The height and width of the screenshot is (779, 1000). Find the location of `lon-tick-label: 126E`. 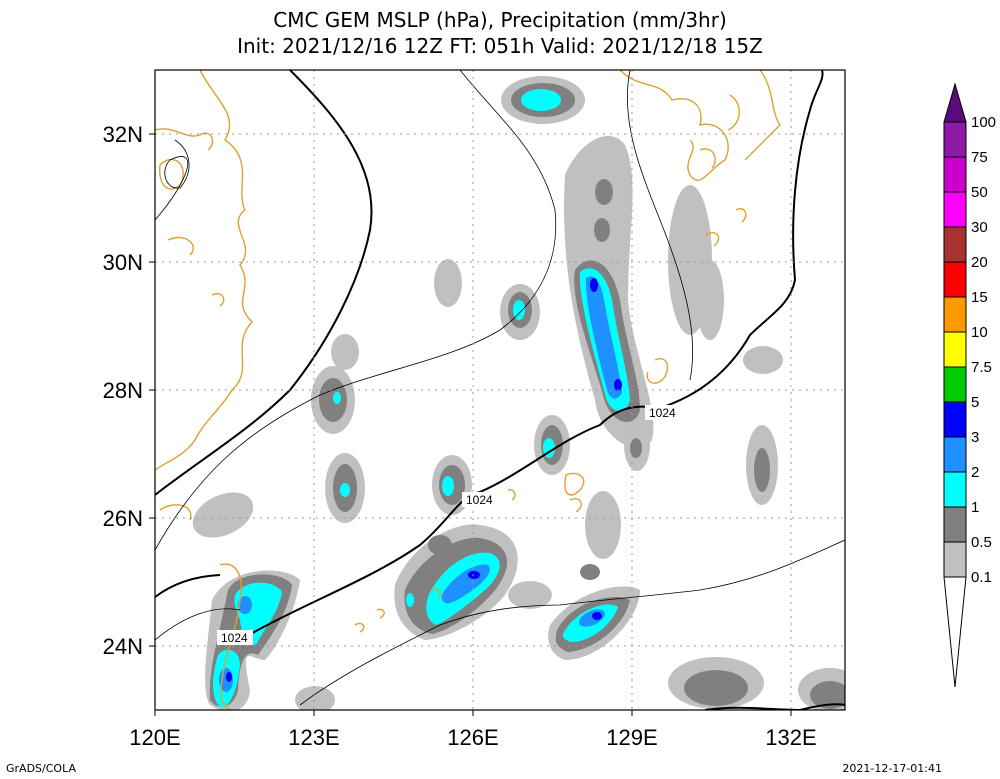

lon-tick-label: 126E is located at coordinates (472, 737).